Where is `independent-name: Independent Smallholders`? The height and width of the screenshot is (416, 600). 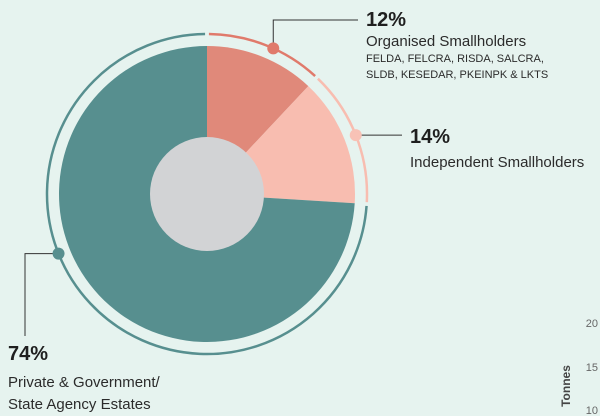
independent-name: Independent Smallholders is located at coordinates (497, 162).